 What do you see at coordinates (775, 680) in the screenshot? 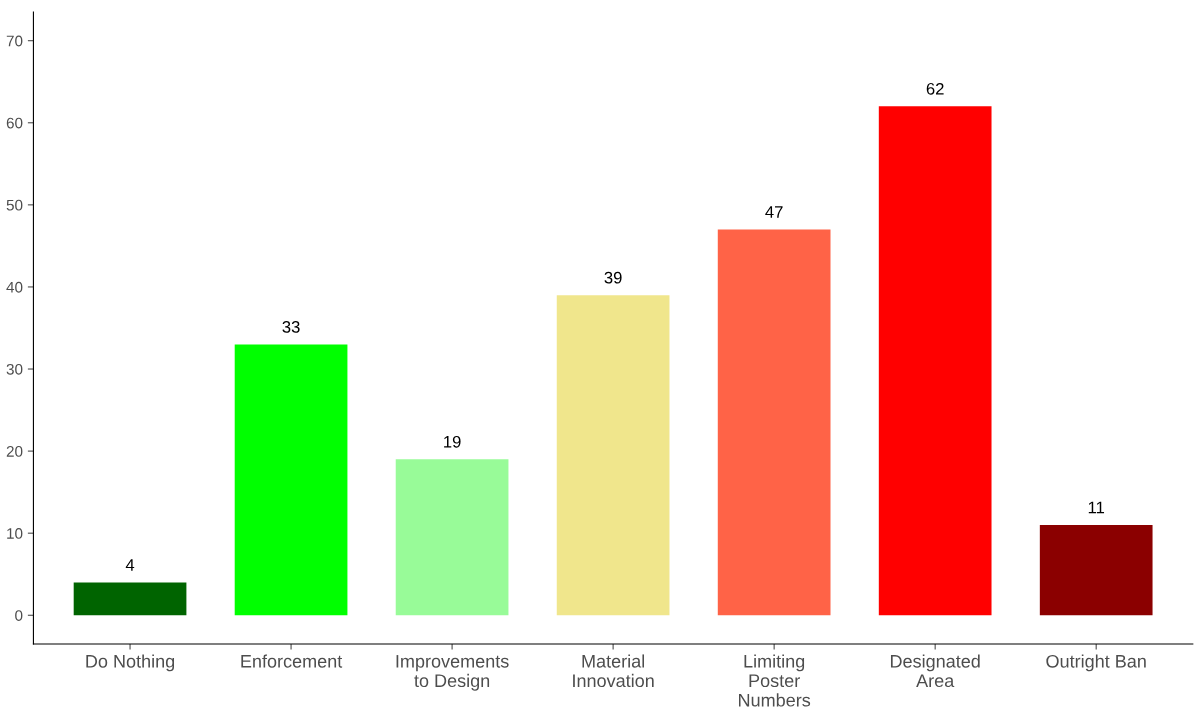
I see `x-tick-label: Limiting Poster Numbers` at bounding box center [775, 680].